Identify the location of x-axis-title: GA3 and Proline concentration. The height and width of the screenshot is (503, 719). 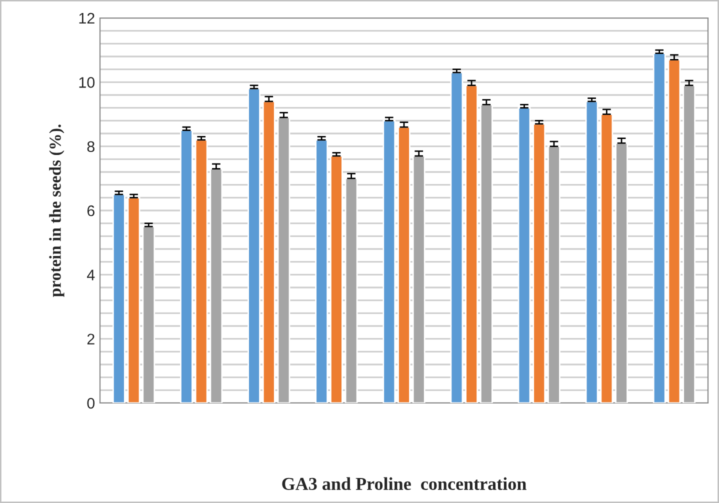
(404, 483).